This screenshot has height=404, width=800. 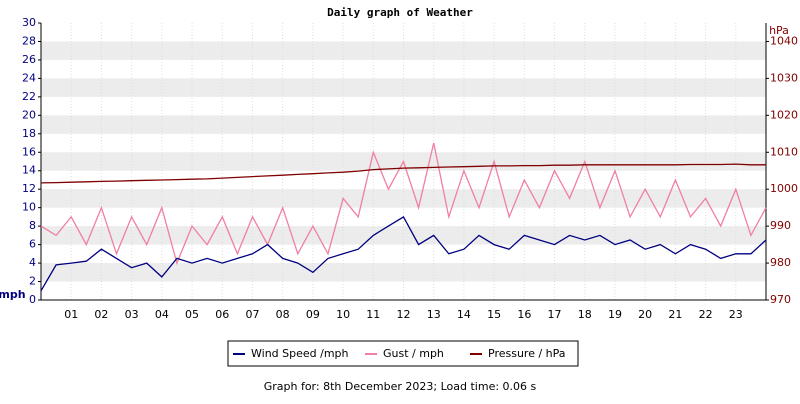 What do you see at coordinates (29, 59) in the screenshot?
I see `y-tick-label: 26` at bounding box center [29, 59].